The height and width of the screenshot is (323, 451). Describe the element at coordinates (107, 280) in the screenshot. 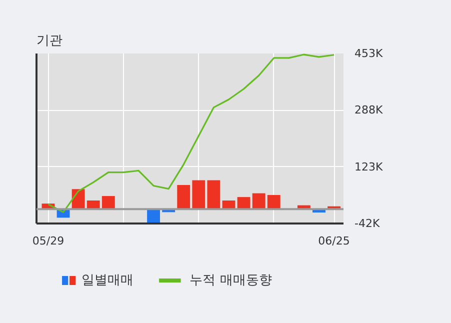

I see `legend-label: 일별매매` at that location.